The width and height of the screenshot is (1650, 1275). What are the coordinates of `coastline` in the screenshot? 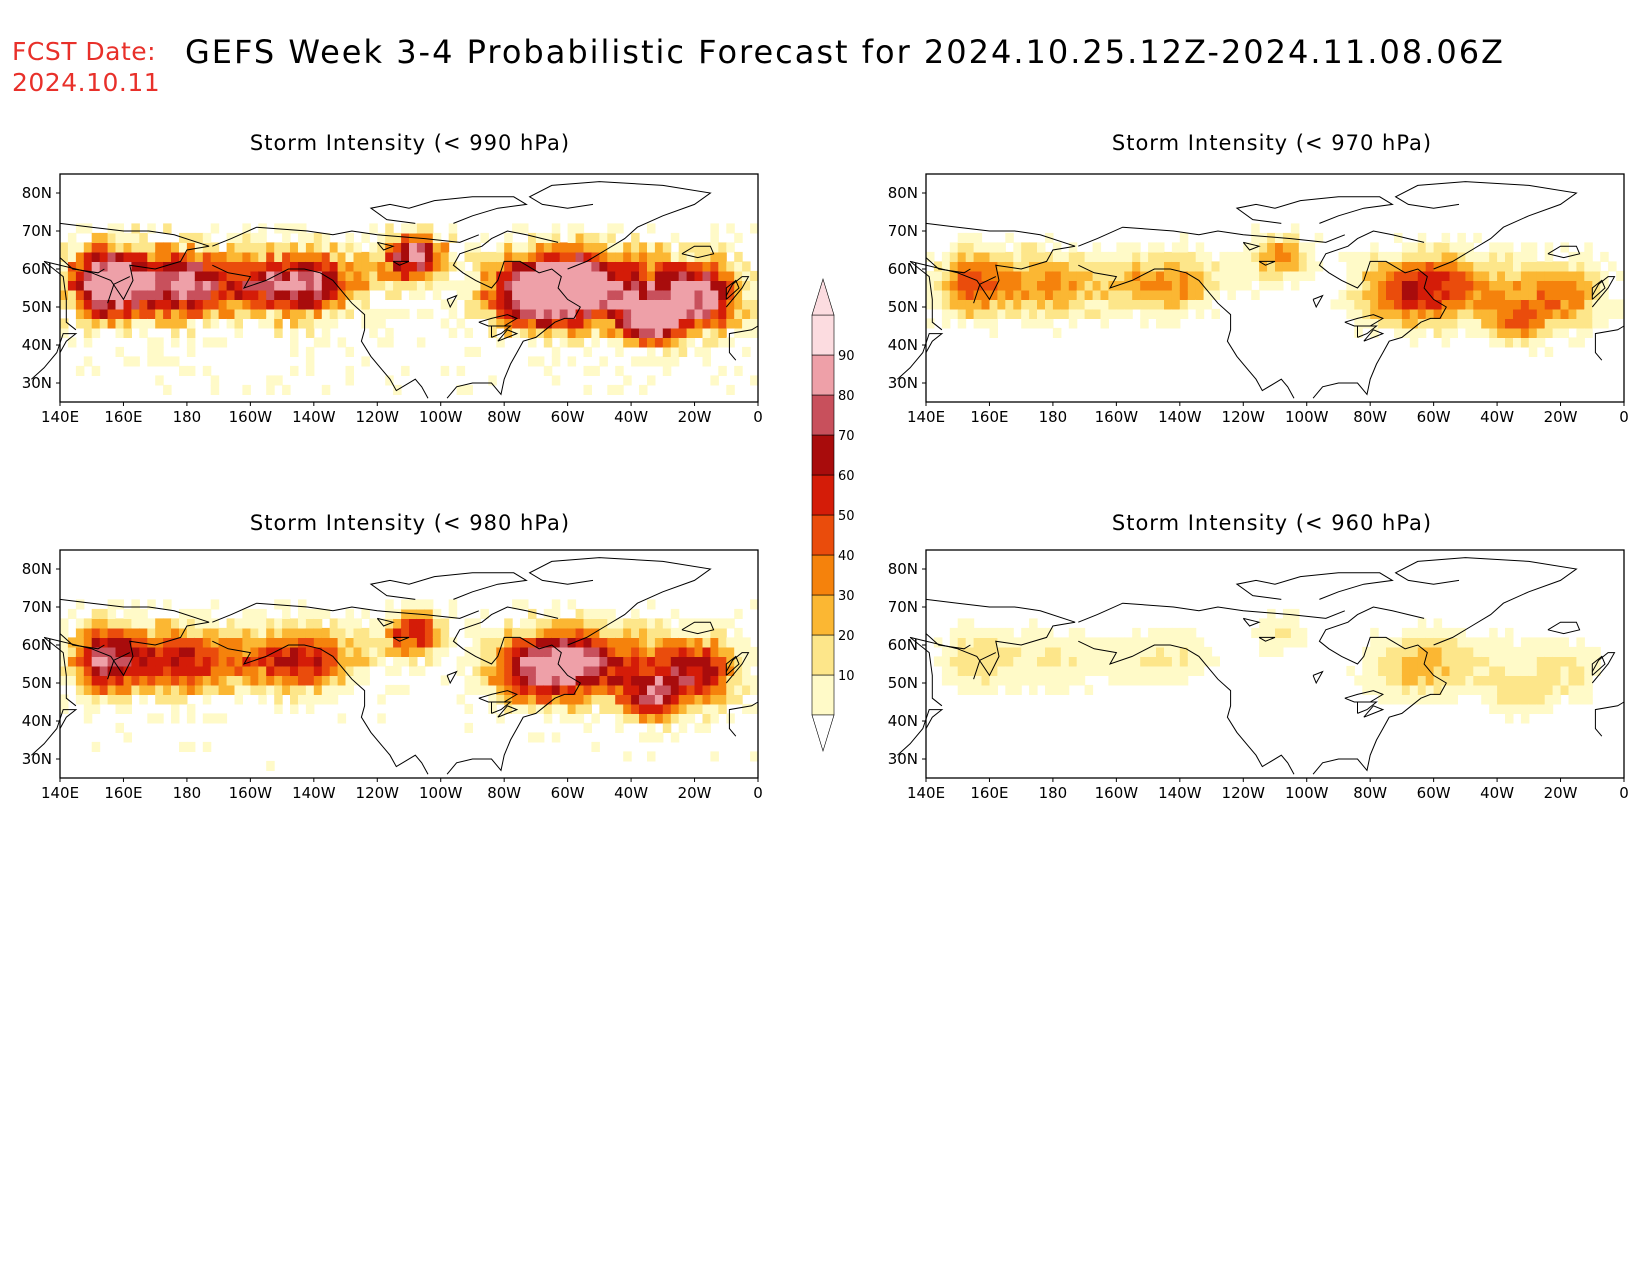 It's located at (82, 265).